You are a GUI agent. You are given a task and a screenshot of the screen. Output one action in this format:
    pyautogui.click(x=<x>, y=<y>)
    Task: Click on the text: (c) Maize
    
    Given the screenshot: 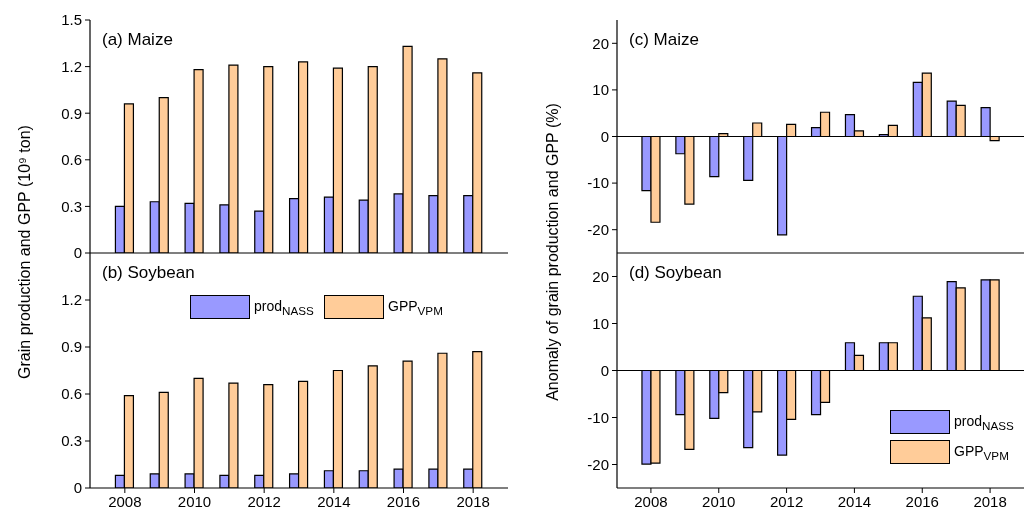 What is the action you would take?
    pyautogui.click(x=664, y=40)
    